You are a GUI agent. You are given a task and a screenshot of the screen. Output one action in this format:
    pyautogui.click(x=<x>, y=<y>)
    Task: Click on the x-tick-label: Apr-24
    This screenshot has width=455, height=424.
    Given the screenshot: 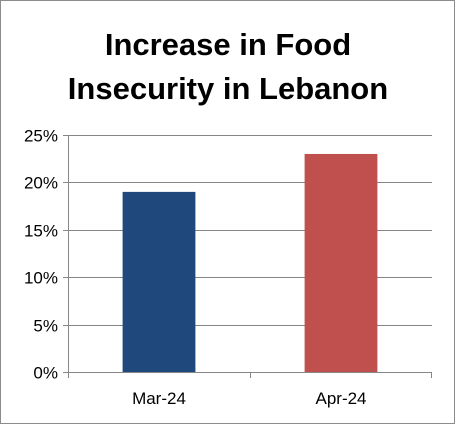 What is the action you would take?
    pyautogui.click(x=340, y=398)
    